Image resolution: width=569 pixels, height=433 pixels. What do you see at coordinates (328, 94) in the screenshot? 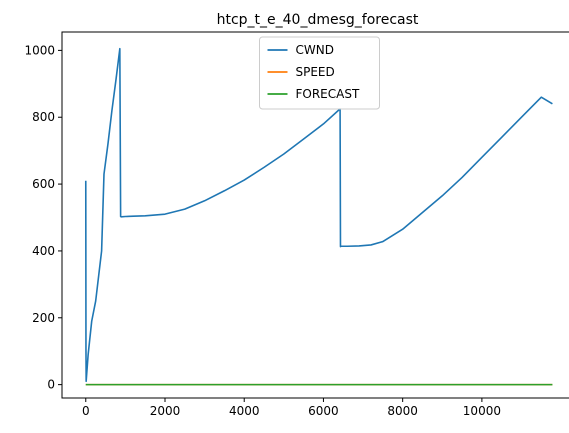
I see `legend-label-forecast: FORECAST` at bounding box center [328, 94].